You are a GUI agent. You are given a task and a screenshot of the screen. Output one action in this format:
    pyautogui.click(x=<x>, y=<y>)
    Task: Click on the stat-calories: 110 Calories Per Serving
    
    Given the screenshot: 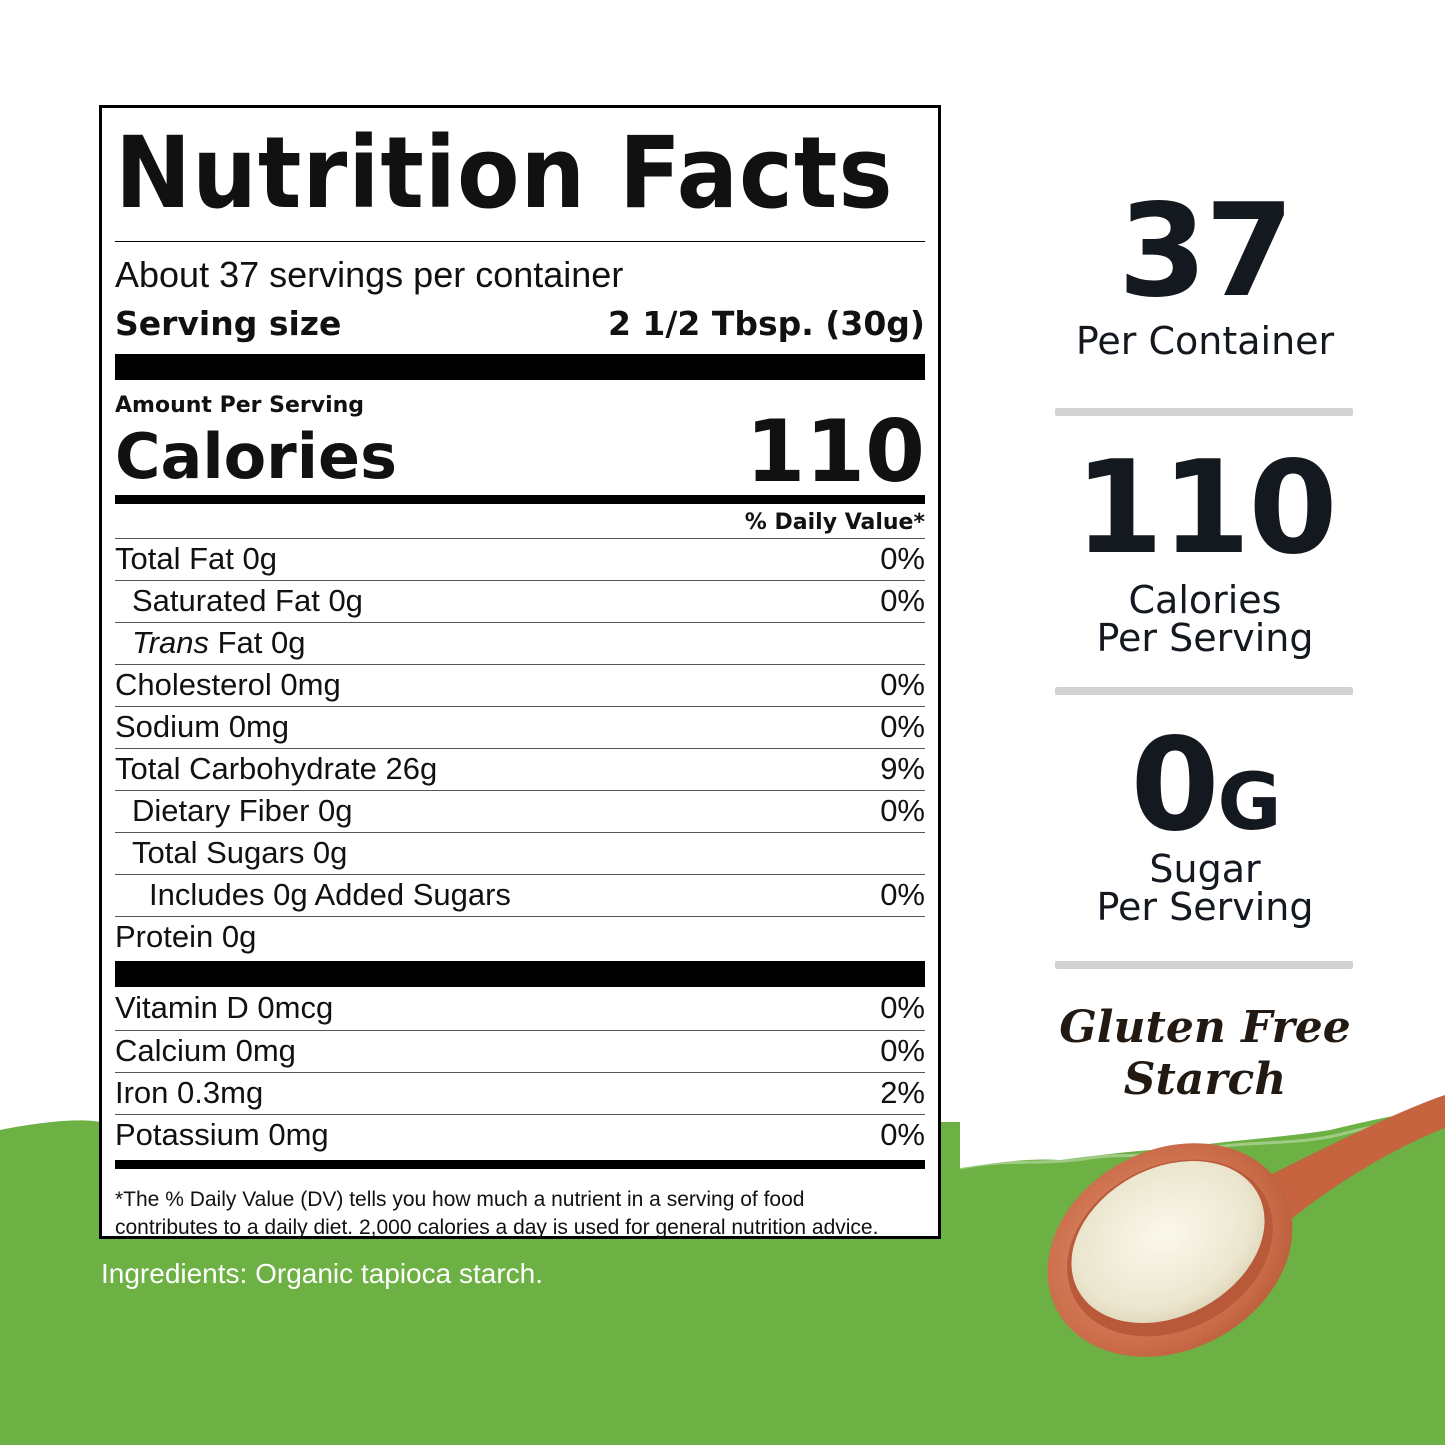 What is the action you would take?
    pyautogui.click(x=1205, y=547)
    